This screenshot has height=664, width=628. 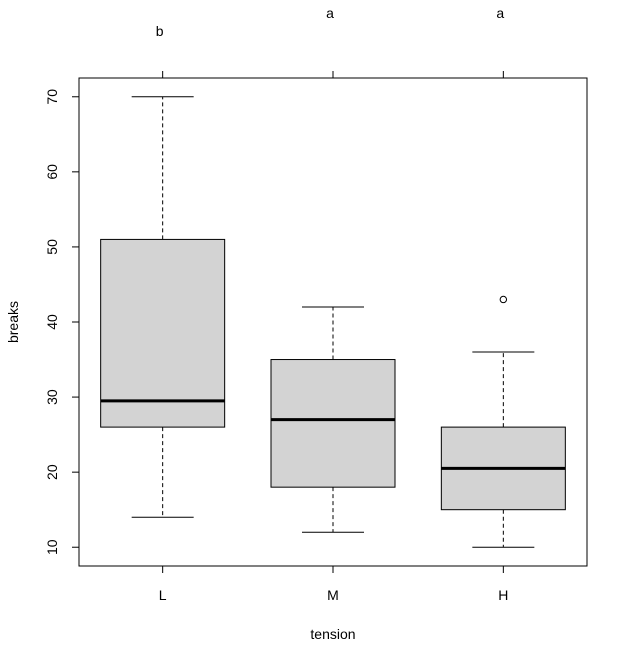 I want to click on x-tick-label: M, so click(x=333, y=595).